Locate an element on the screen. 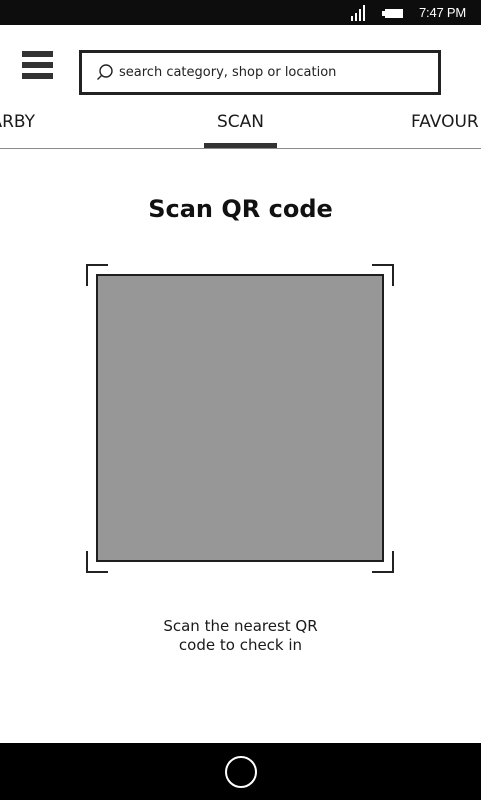  tab-favourites: FAVOUR is located at coordinates (445, 122).